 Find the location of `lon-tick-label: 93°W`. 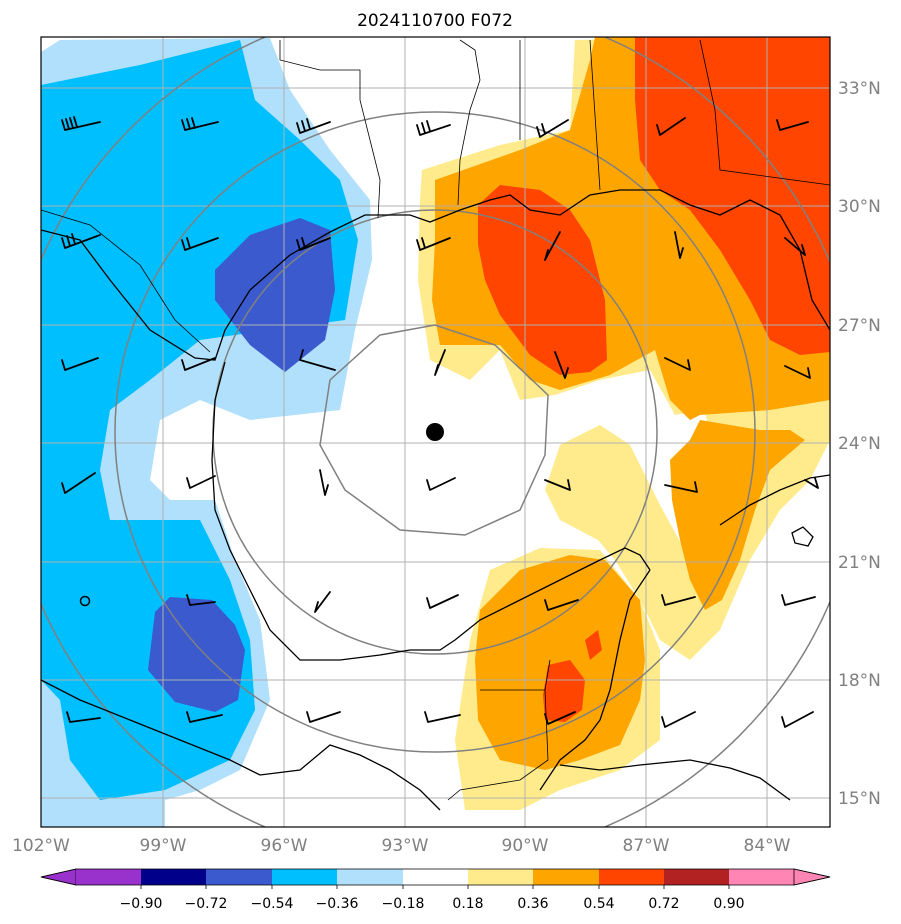

lon-tick-label: 93°W is located at coordinates (405, 846).